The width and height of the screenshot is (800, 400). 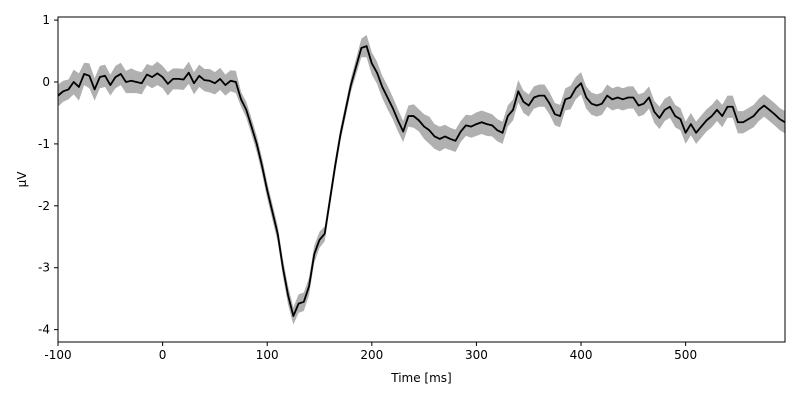 What do you see at coordinates (44, 330) in the screenshot?
I see `y-tick-label: -4` at bounding box center [44, 330].